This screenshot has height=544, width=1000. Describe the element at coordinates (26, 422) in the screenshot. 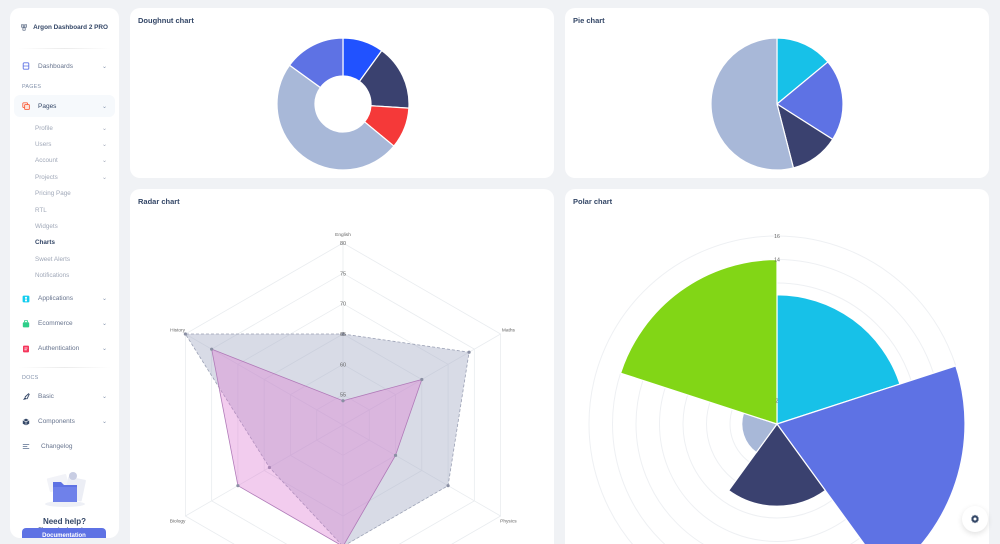

I see `box-icon` at that location.